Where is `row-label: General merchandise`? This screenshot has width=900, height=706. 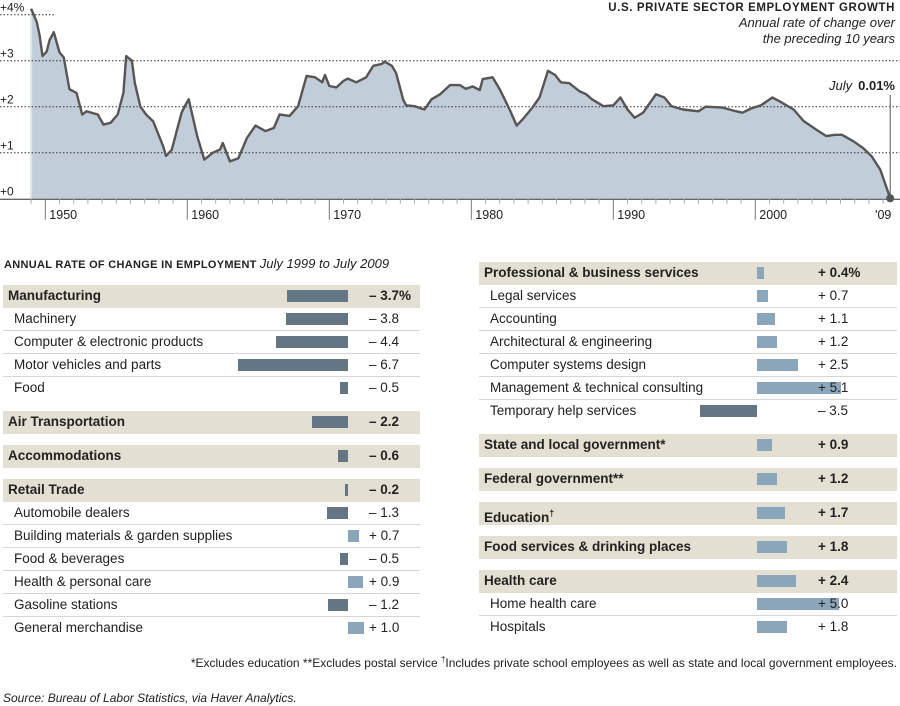
row-label: General merchandise is located at coordinates (79, 627).